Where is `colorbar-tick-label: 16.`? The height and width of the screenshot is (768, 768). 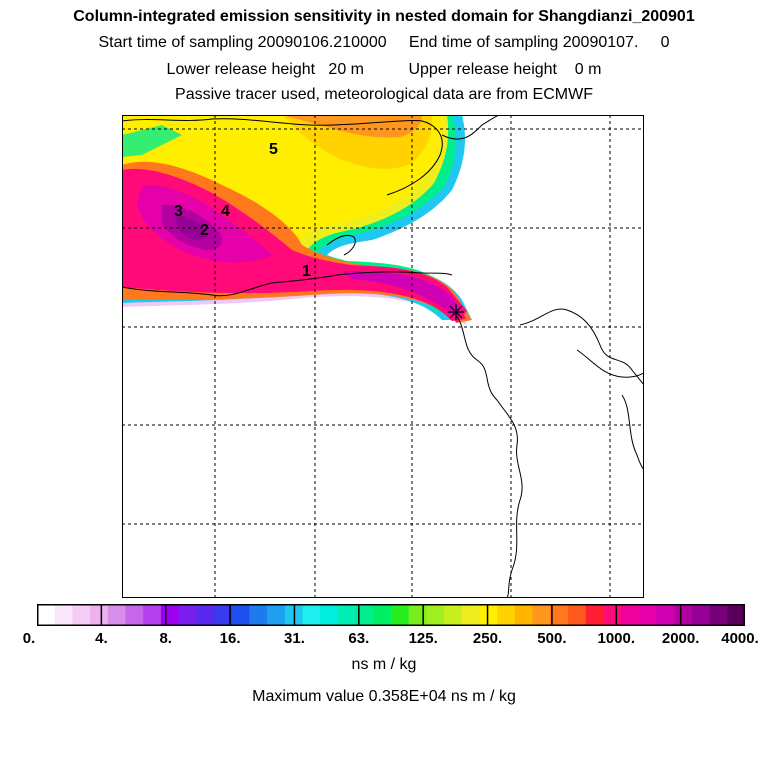
colorbar-tick-label: 16. is located at coordinates (230, 638).